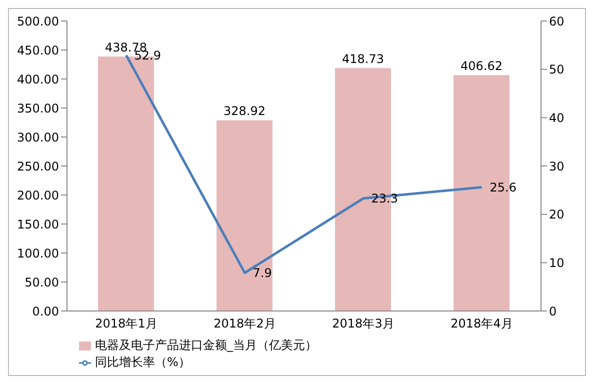  What do you see at coordinates (556, 166) in the screenshot?
I see `y2-tick-label: 30` at bounding box center [556, 166].